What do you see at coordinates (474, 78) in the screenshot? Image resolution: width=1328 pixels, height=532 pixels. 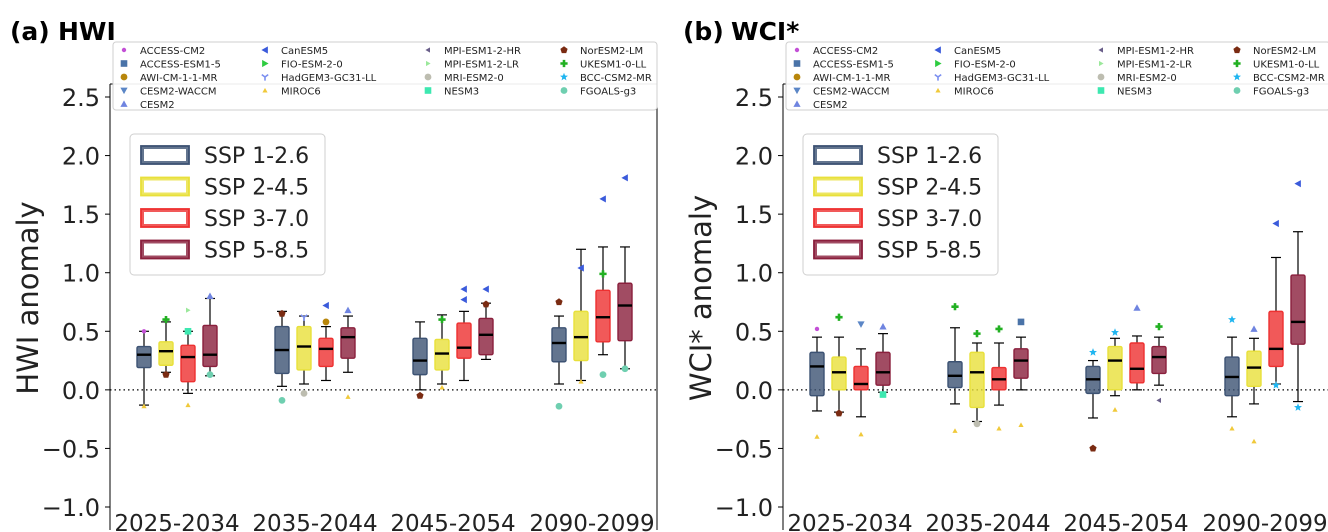 I see `model-legend-label: MRI-ESM2-0` at bounding box center [474, 78].